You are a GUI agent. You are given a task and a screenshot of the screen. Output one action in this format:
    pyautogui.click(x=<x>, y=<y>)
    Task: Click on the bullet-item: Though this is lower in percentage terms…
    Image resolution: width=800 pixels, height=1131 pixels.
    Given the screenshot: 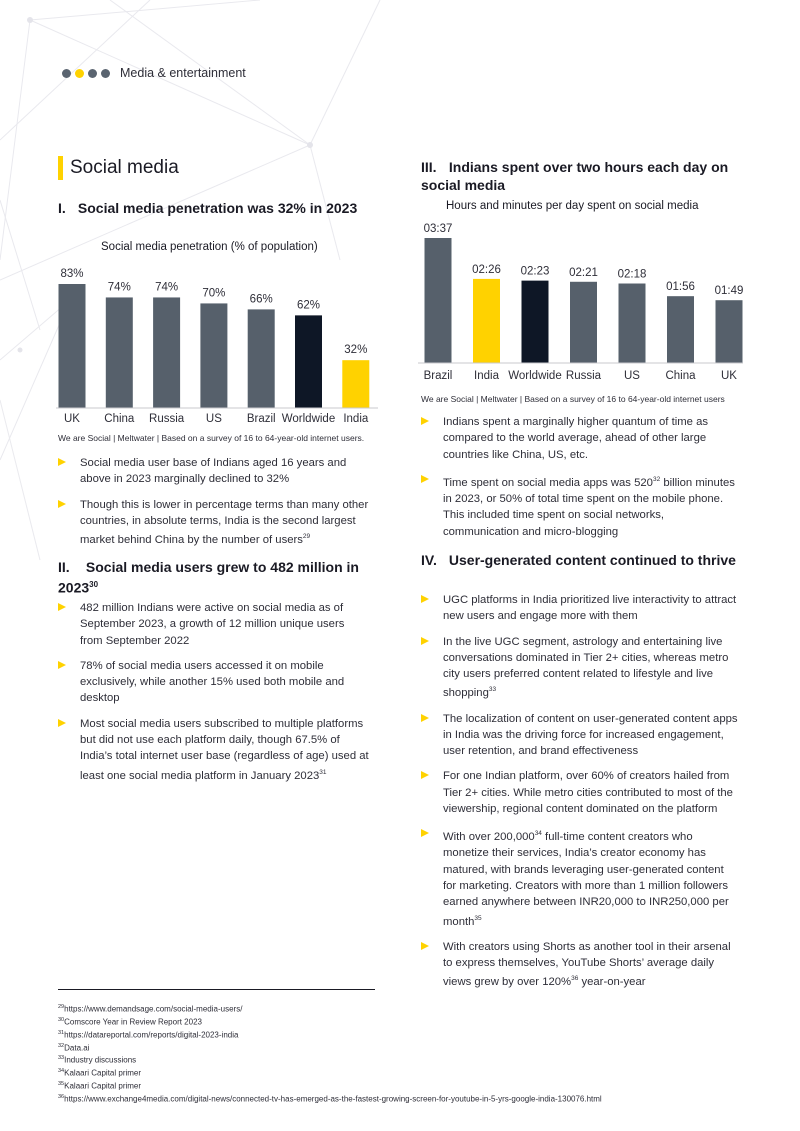 What is the action you would take?
    pyautogui.click(x=214, y=523)
    